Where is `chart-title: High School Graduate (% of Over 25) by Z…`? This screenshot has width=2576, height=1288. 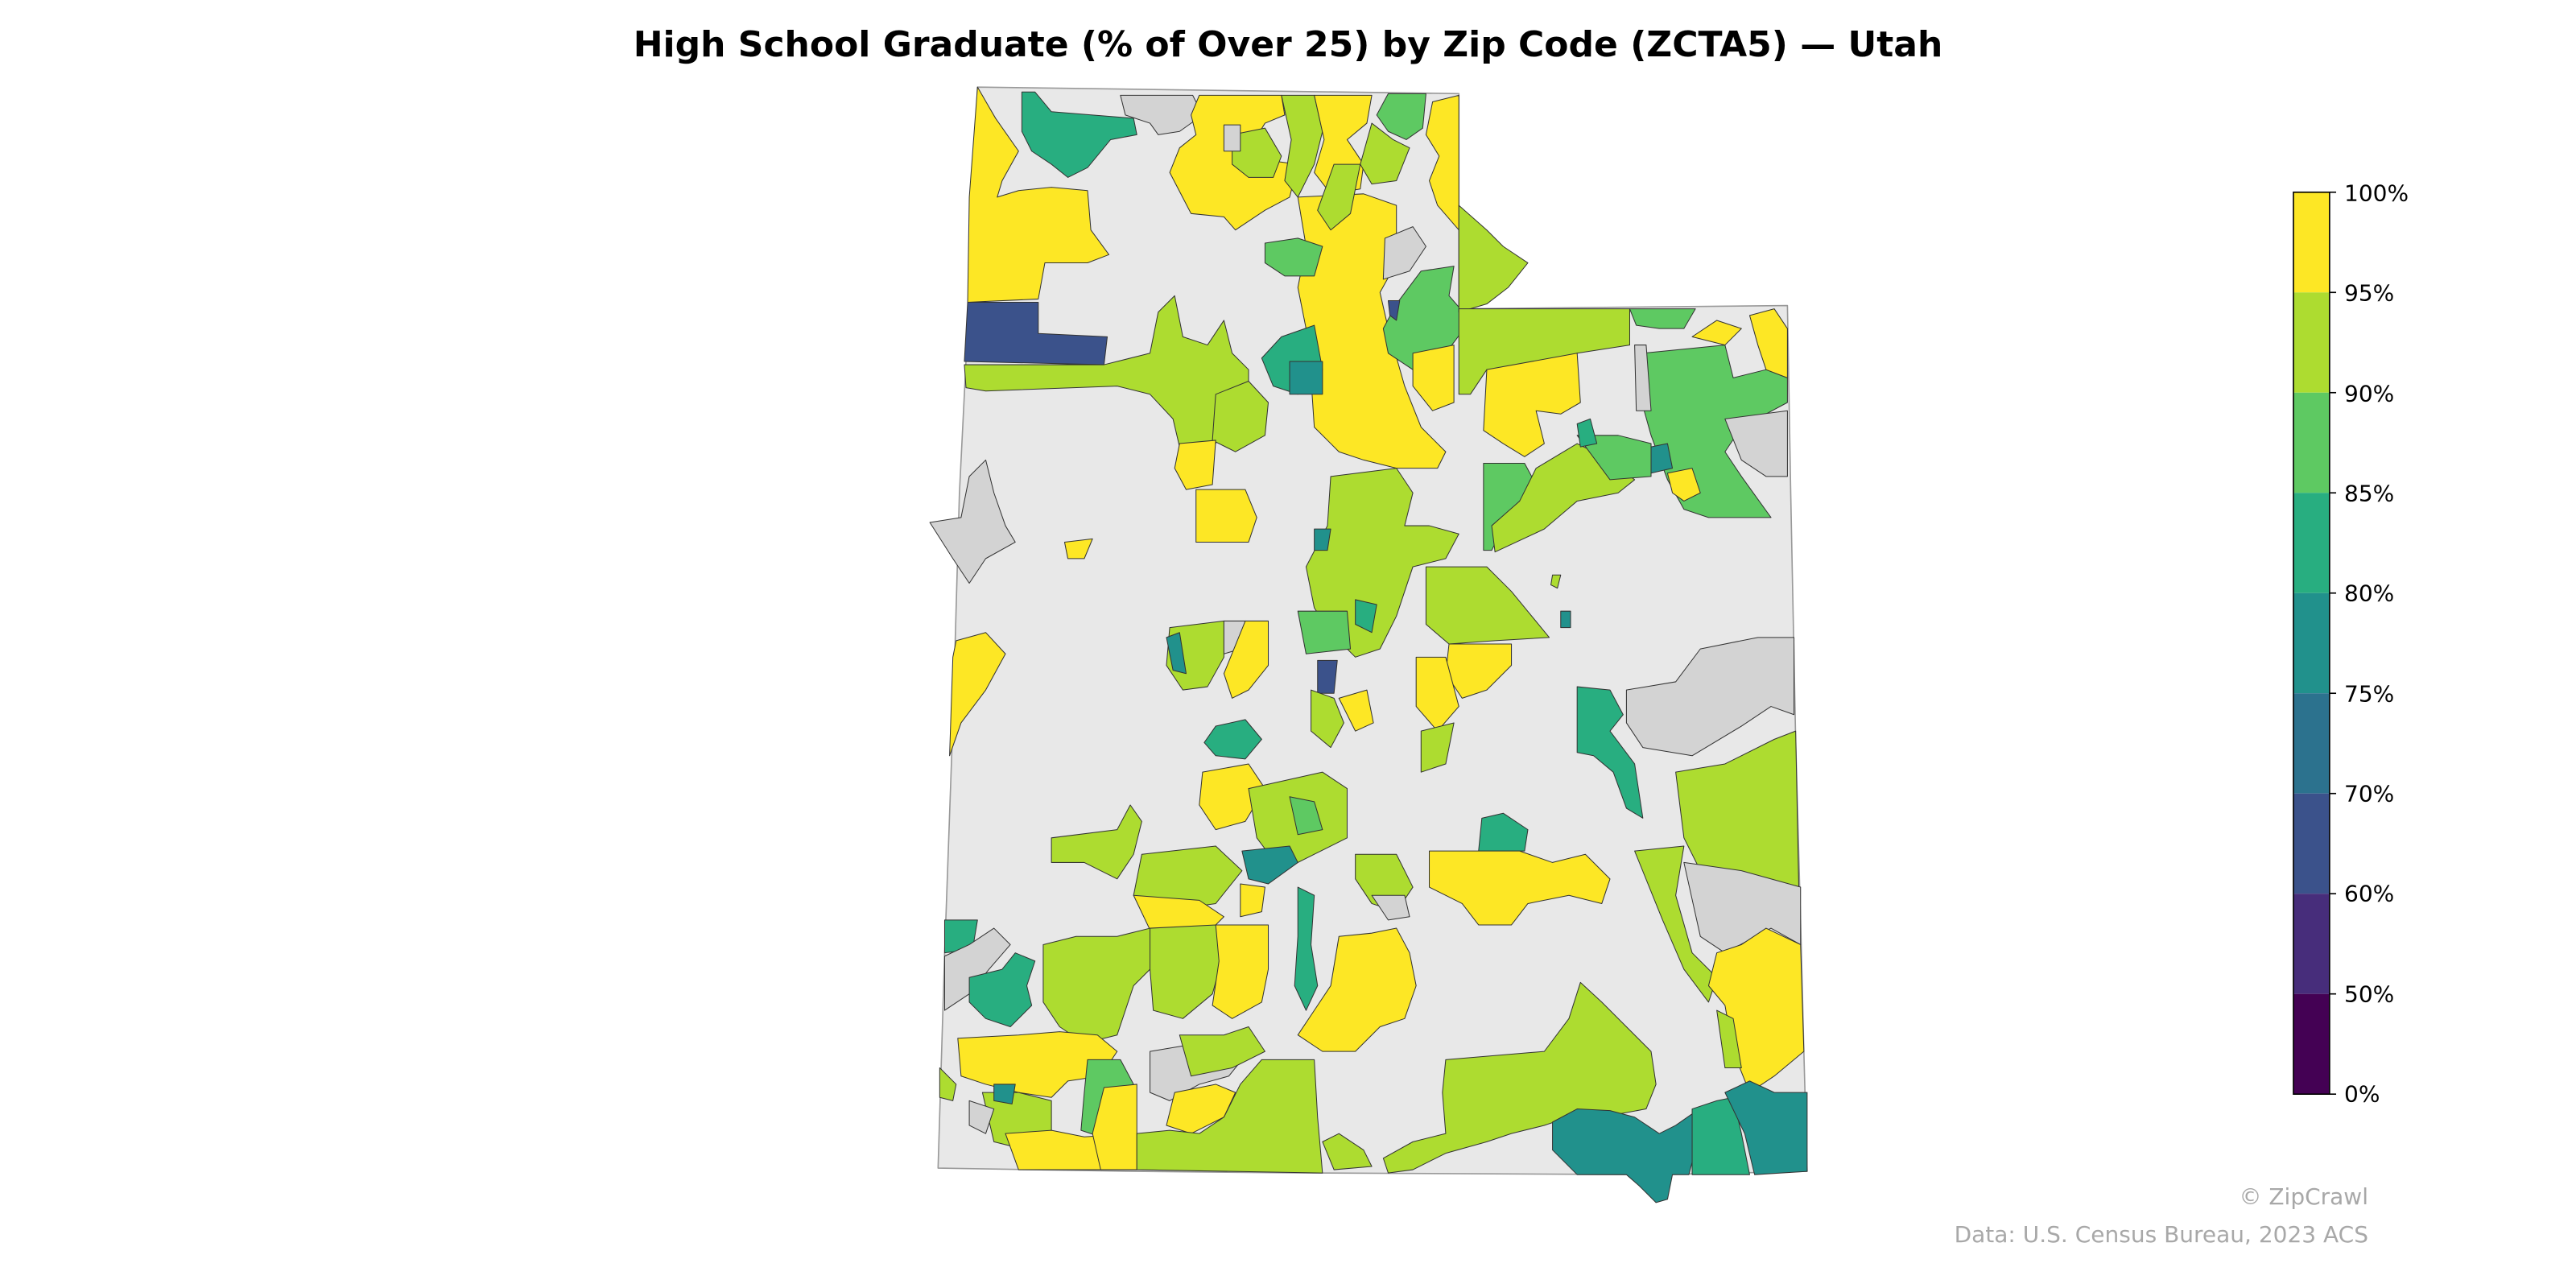
chart-title: High School Graduate (% of Over 25) by Z… is located at coordinates (1288, 44).